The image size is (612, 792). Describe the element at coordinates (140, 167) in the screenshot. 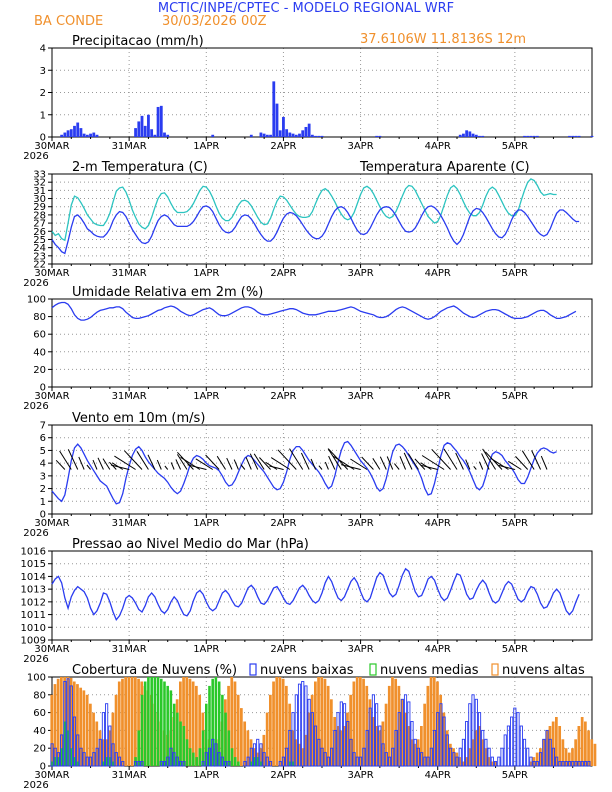

I see `panel-title: 2-m Temperatura (C)` at that location.